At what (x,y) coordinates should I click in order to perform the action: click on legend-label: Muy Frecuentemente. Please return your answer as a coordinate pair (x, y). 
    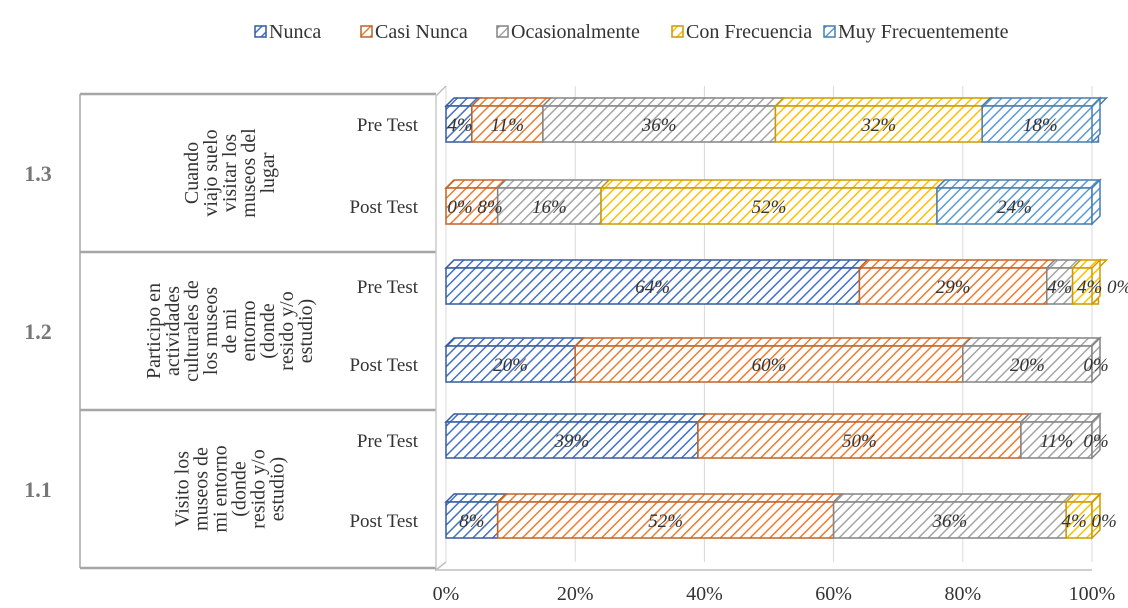
    Looking at the image, I should click on (923, 32).